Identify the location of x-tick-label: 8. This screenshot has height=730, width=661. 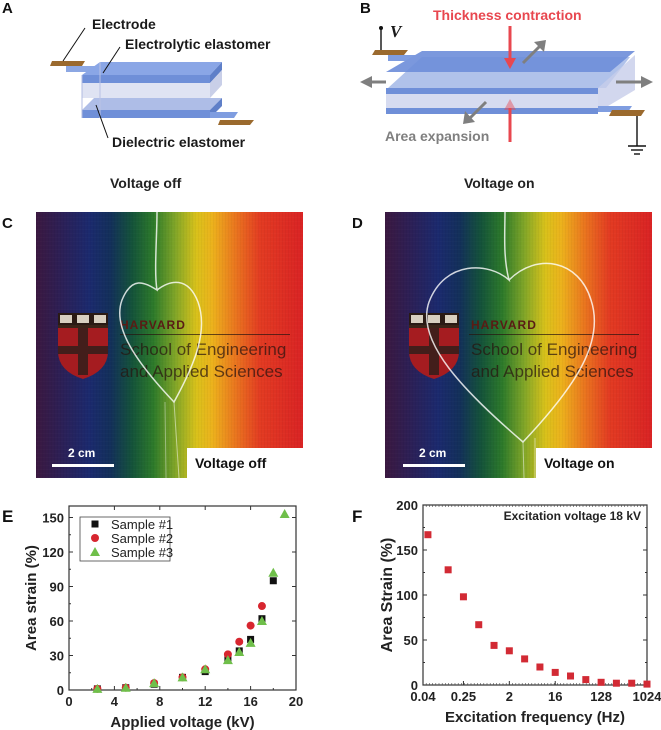
(159, 701).